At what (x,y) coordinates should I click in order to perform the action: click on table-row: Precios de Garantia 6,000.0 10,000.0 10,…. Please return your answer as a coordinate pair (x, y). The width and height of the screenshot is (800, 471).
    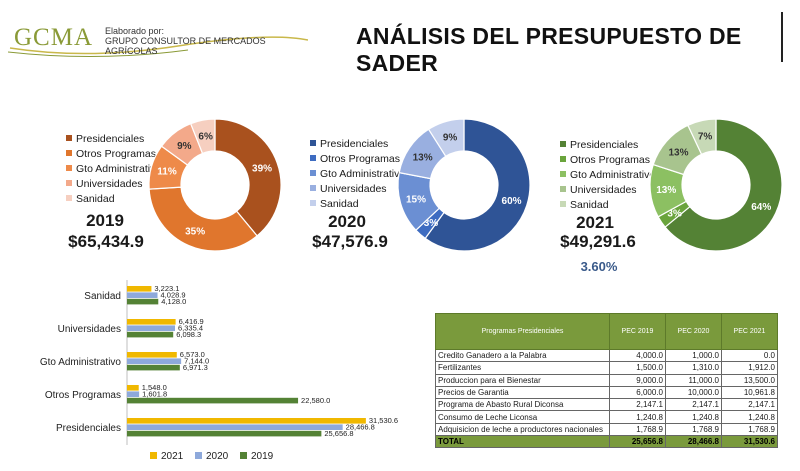
    Looking at the image, I should click on (606, 392).